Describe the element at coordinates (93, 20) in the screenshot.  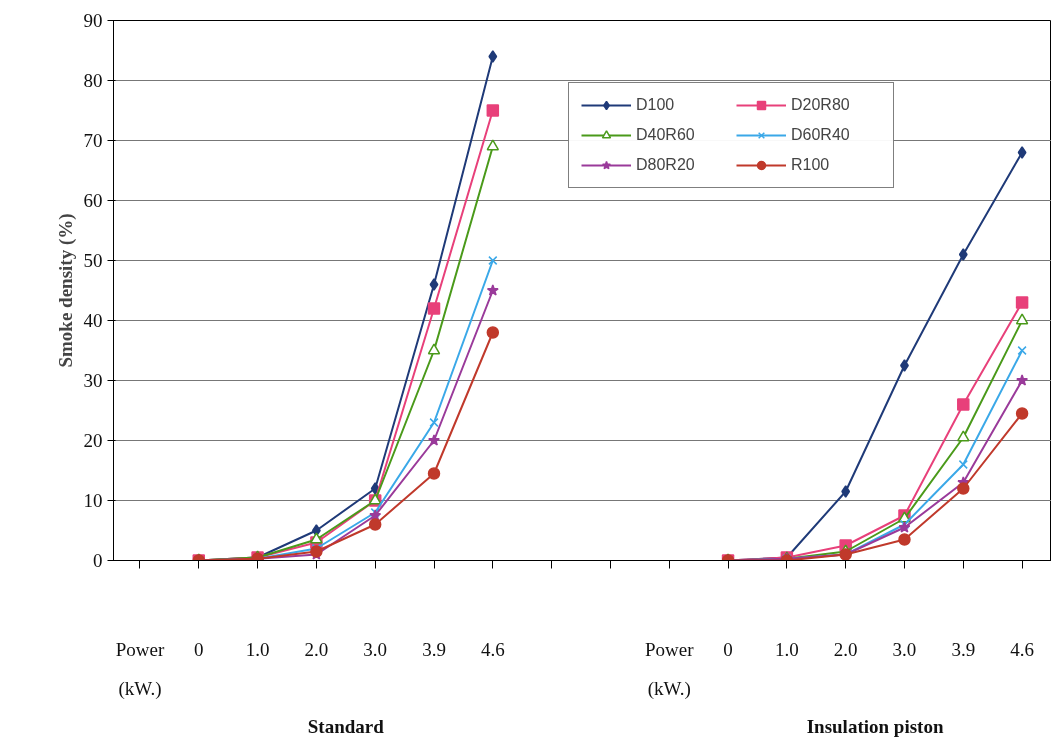
I see `y-tick-label: 90` at that location.